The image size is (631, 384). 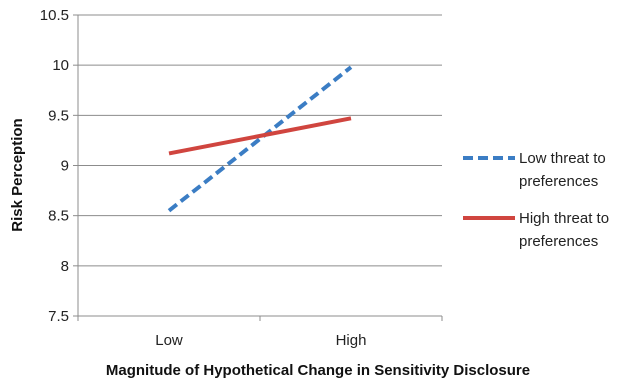 I want to click on legend-label: Low threat to, so click(x=562, y=158).